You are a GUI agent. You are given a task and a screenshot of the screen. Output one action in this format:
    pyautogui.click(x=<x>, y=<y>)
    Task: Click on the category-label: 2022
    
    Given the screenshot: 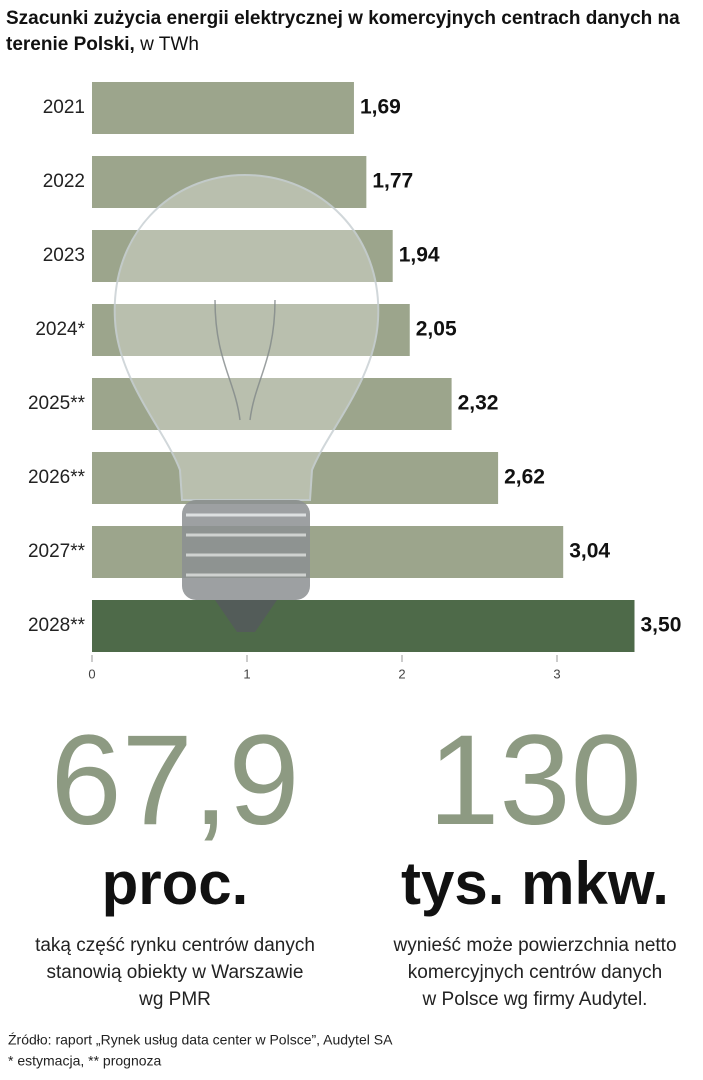 What is the action you would take?
    pyautogui.click(x=64, y=181)
    